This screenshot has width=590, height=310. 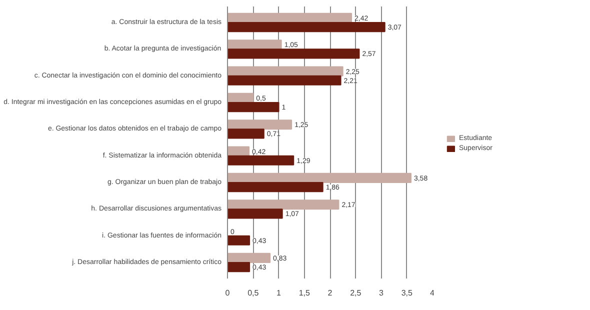 What do you see at coordinates (227, 293) in the screenshot?
I see `x-tick-label: 0` at bounding box center [227, 293].